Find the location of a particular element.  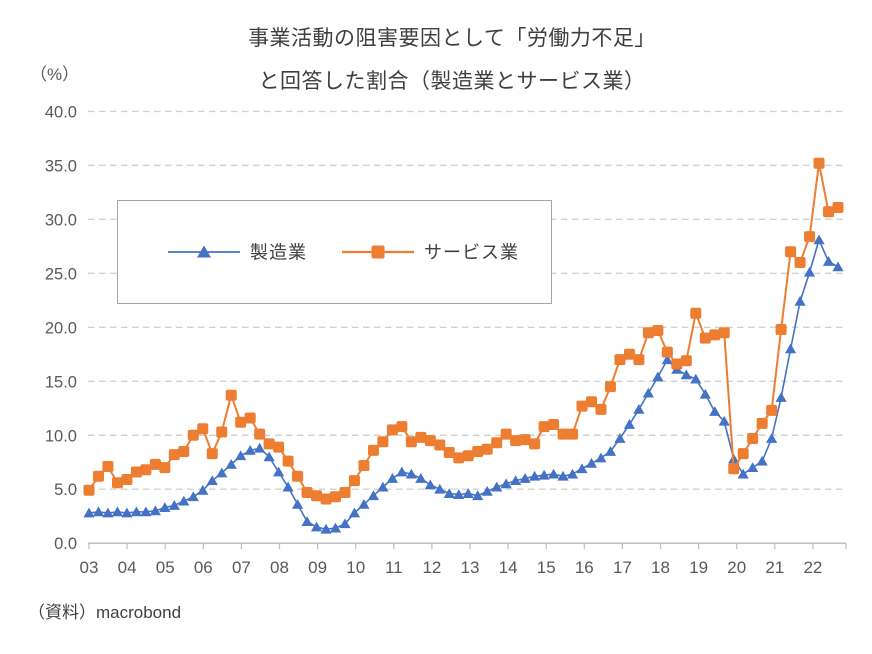

x-tick-label-18: 18 is located at coordinates (660, 567).